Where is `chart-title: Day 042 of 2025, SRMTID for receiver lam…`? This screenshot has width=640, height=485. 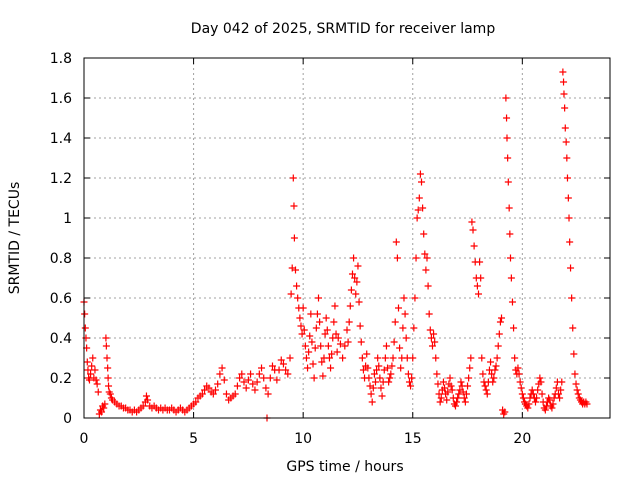
chart-title: Day 042 of 2025, SRMTID for receiver lam… is located at coordinates (343, 29).